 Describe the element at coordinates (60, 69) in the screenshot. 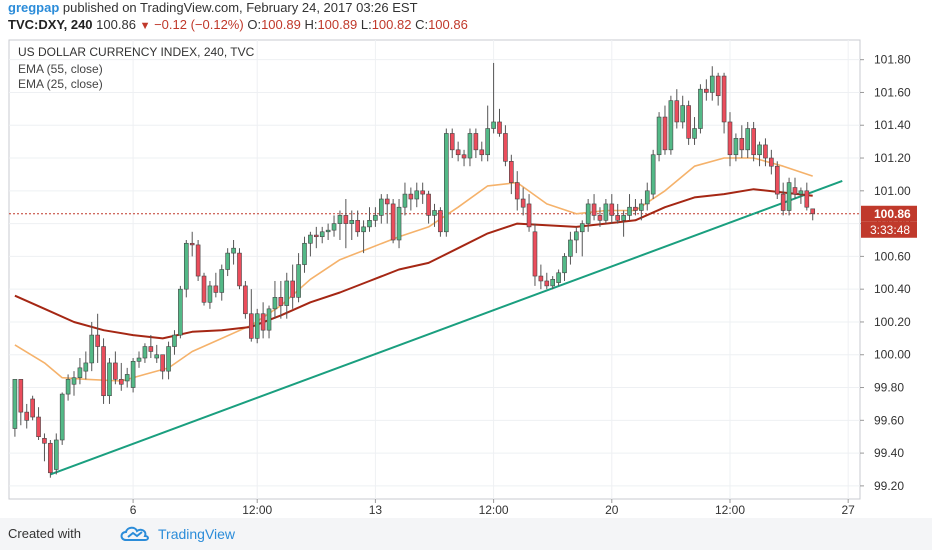

I see `legend-ema55: EMA (55, close)` at that location.